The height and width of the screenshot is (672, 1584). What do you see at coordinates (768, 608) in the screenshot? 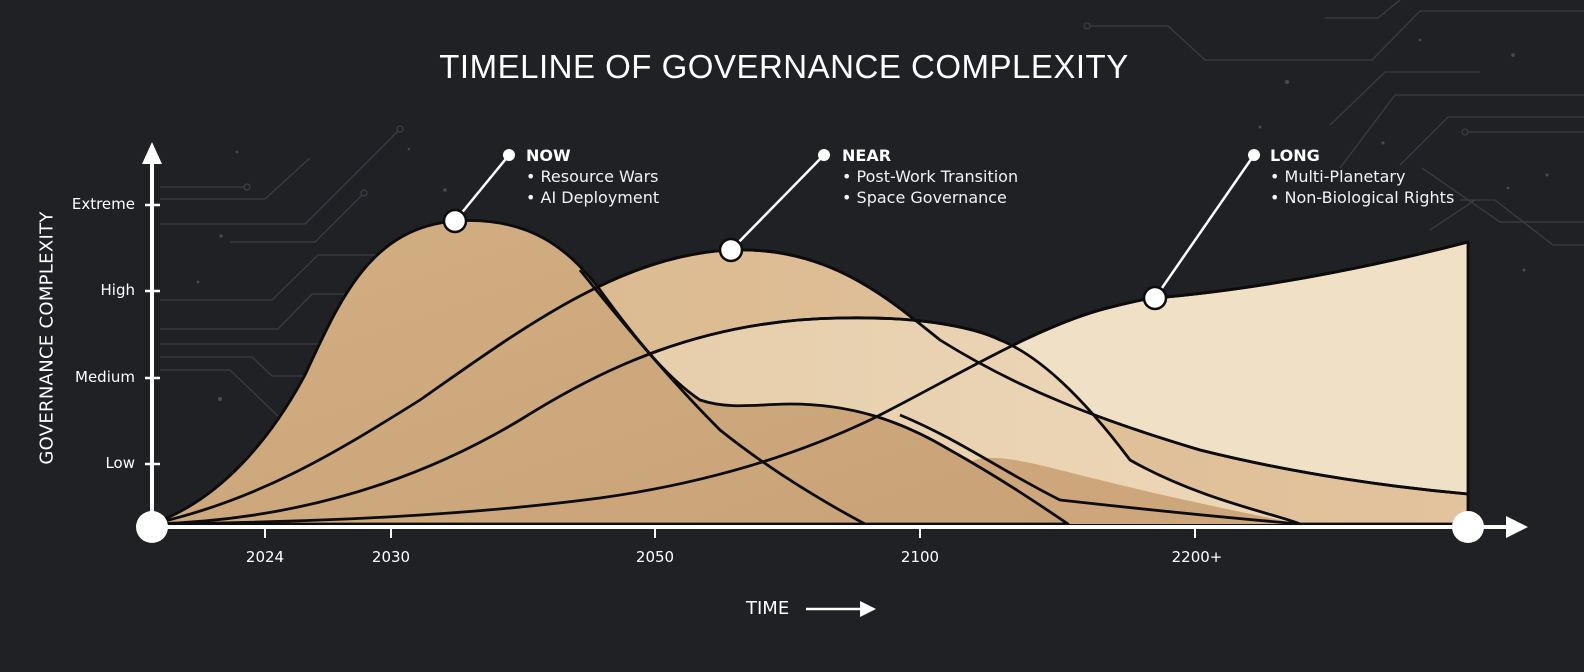
I see `x-axis-title: TIME` at bounding box center [768, 608].